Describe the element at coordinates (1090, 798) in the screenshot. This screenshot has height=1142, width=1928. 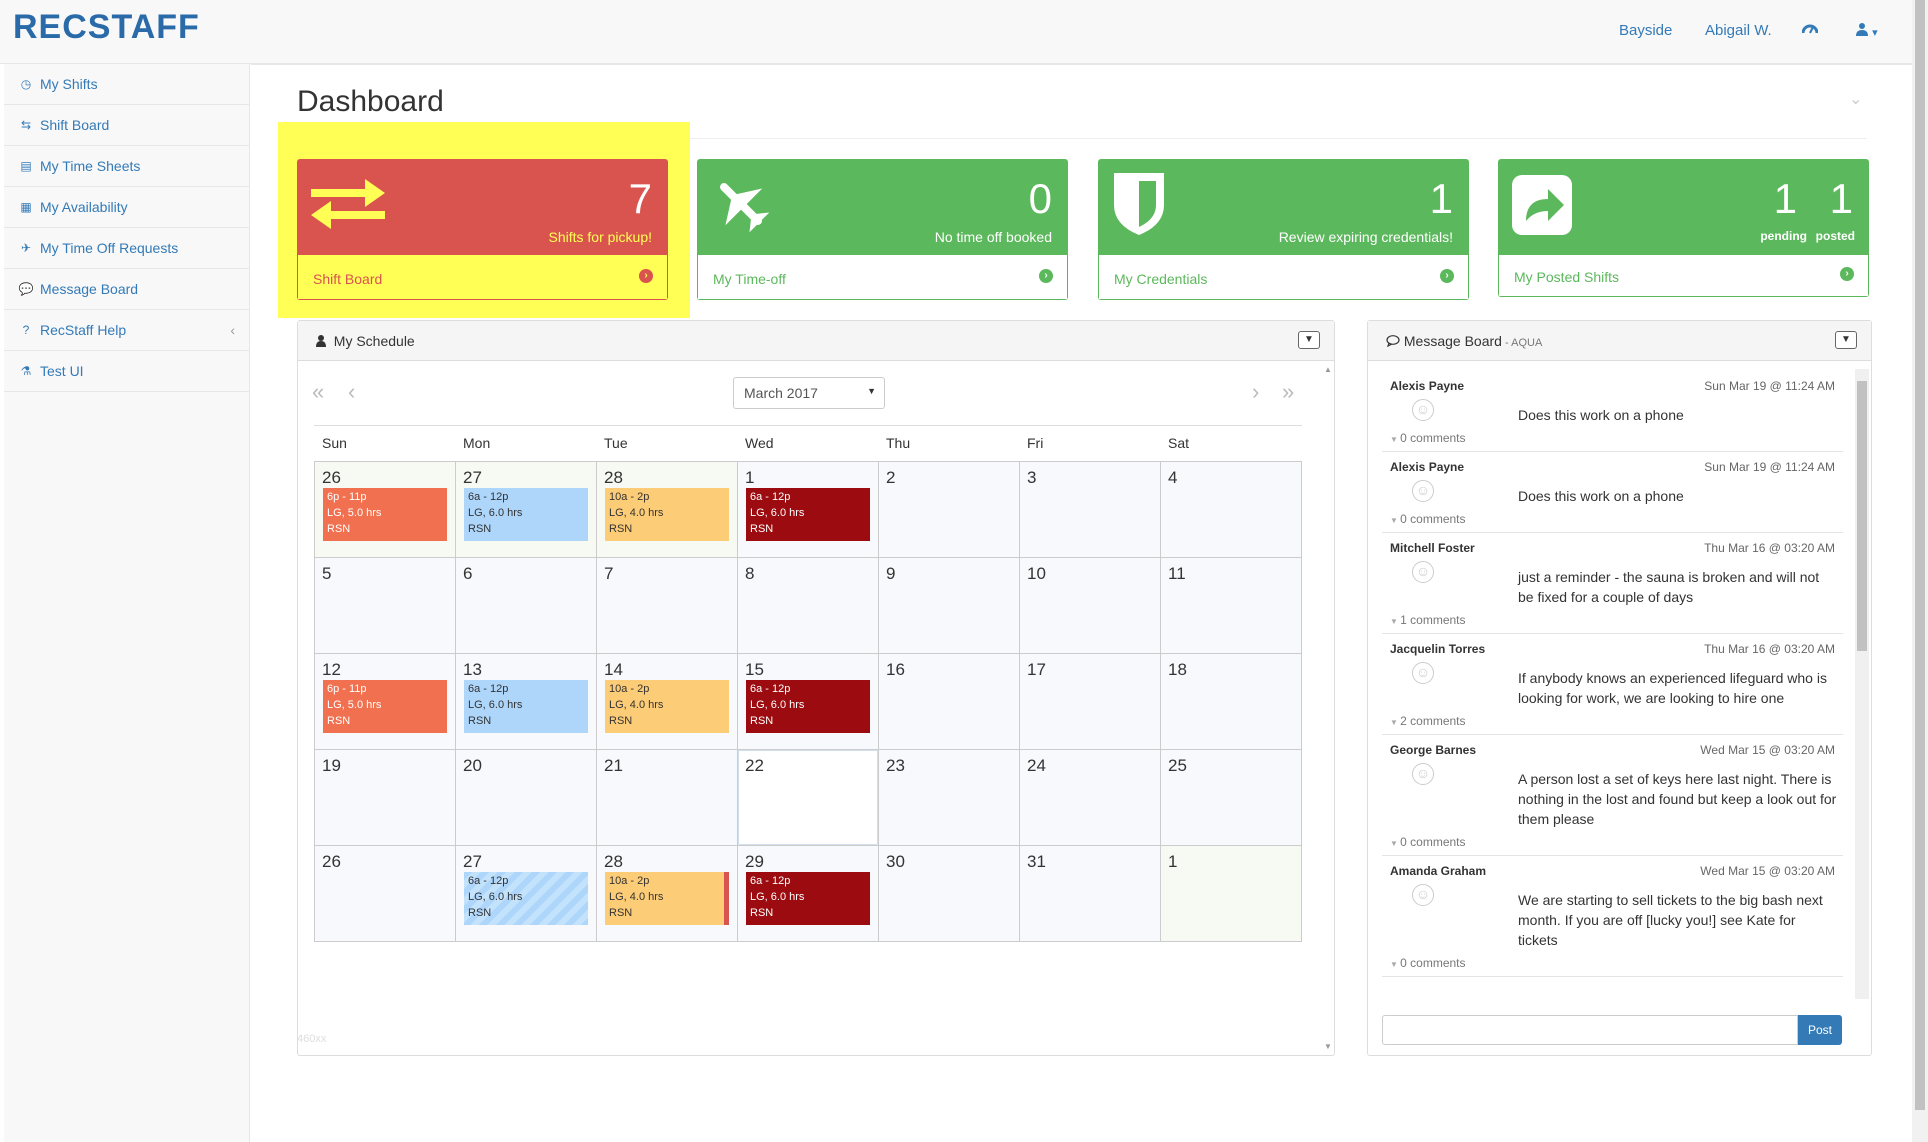
I see `calendar-day-cell: 24` at that location.